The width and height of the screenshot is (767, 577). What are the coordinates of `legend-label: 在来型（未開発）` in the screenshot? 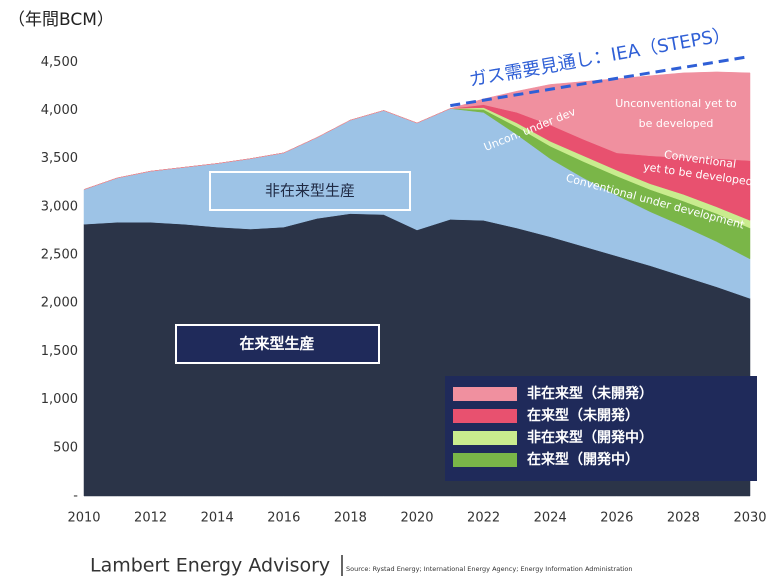 It's located at (583, 415).